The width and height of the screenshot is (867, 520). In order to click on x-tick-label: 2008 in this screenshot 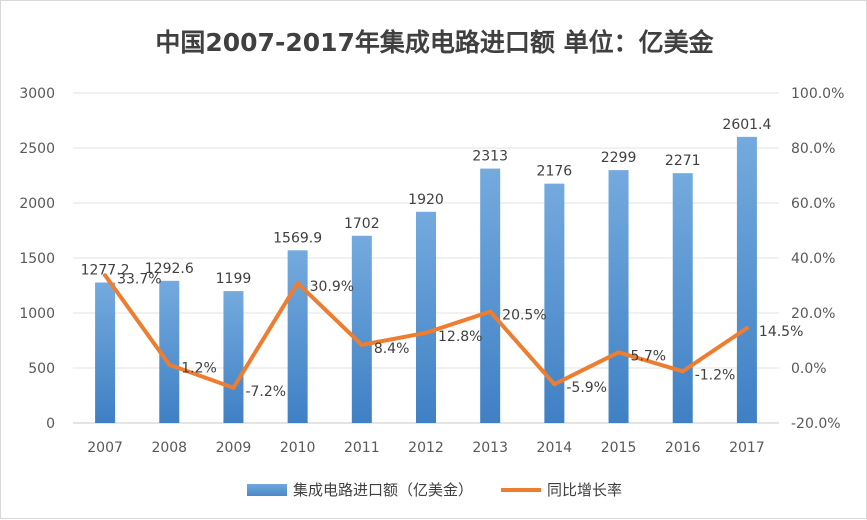, I will do `click(169, 448)`.